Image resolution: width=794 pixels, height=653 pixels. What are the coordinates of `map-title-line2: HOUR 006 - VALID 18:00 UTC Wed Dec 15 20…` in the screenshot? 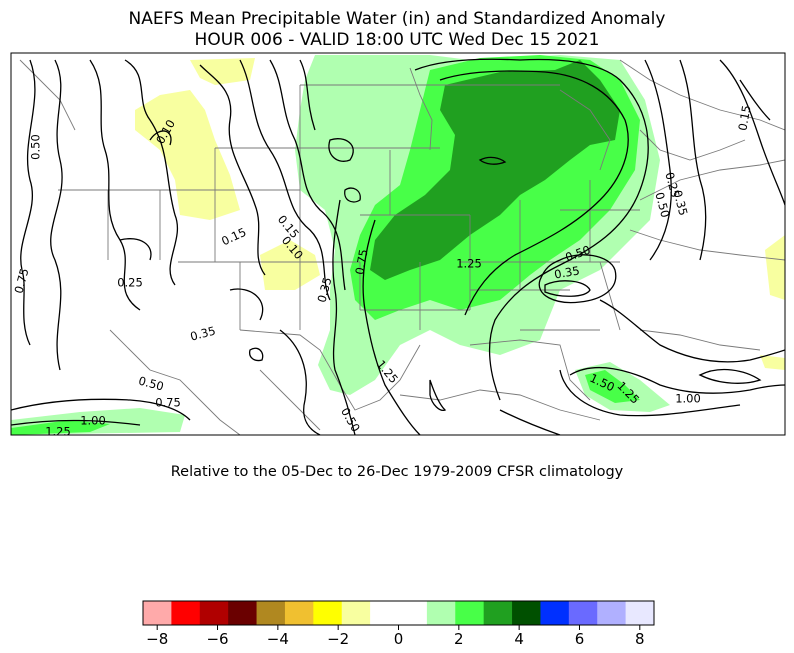 It's located at (397, 40).